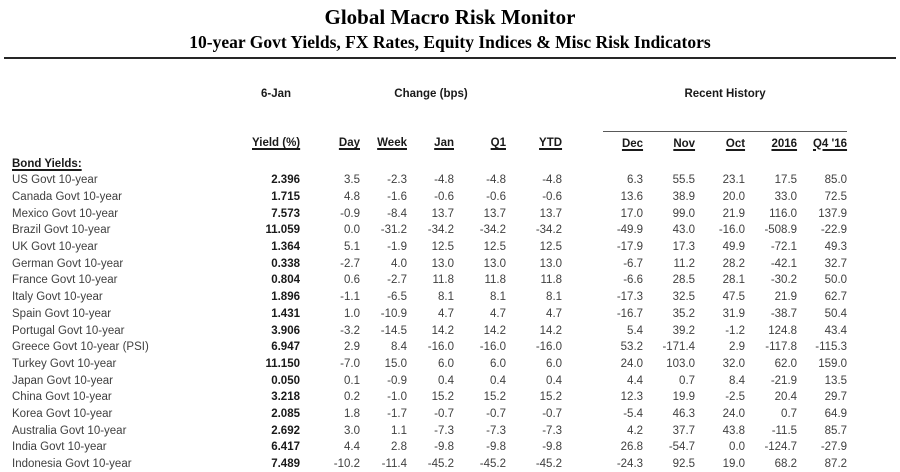 This screenshot has height=472, width=900. I want to click on cell-value: -30.2, so click(784, 280).